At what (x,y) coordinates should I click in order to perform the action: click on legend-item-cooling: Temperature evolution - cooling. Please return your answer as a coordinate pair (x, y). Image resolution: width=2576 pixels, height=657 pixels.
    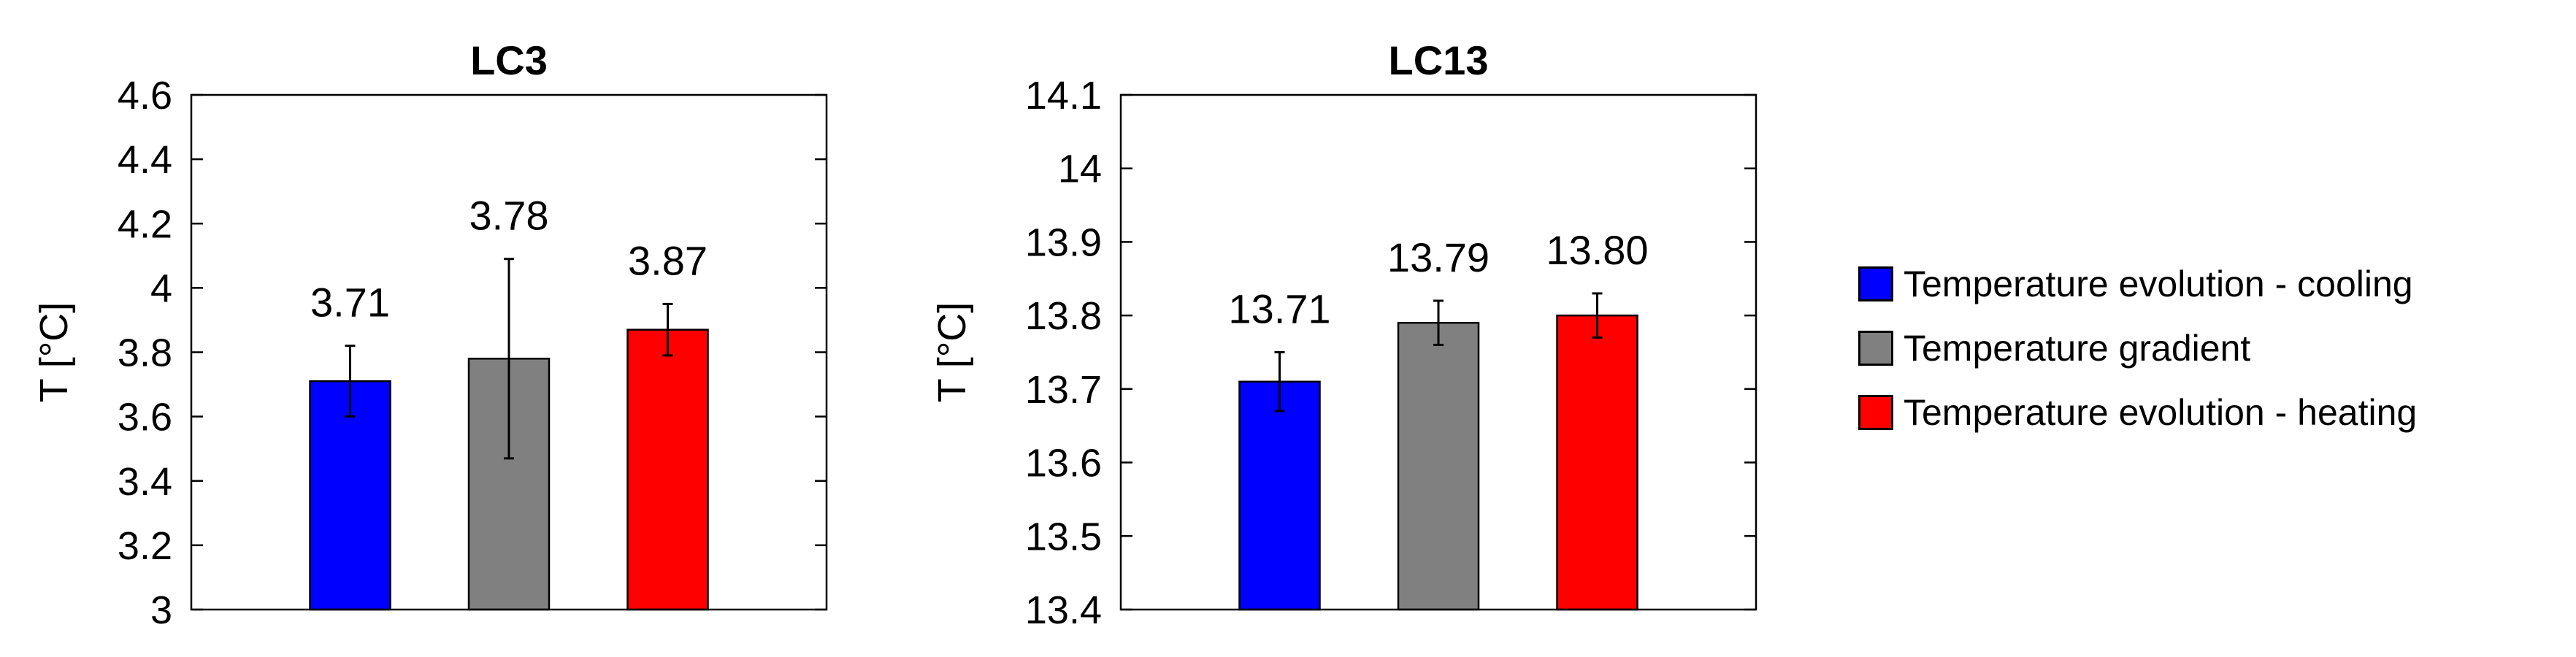
    Looking at the image, I should click on (2208, 284).